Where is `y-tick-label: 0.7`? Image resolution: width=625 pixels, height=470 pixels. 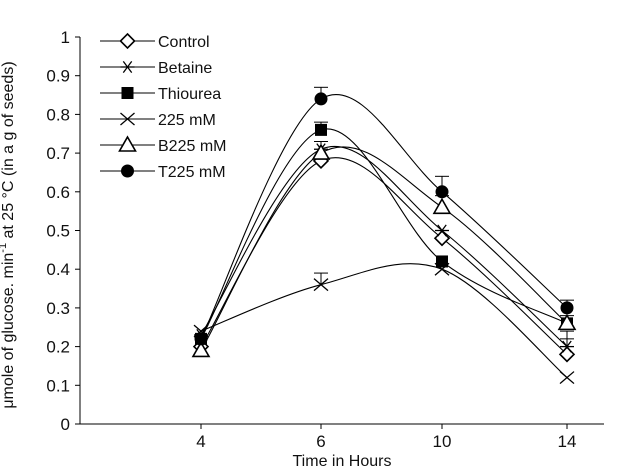
y-tick-label: 0.7 is located at coordinates (58, 153).